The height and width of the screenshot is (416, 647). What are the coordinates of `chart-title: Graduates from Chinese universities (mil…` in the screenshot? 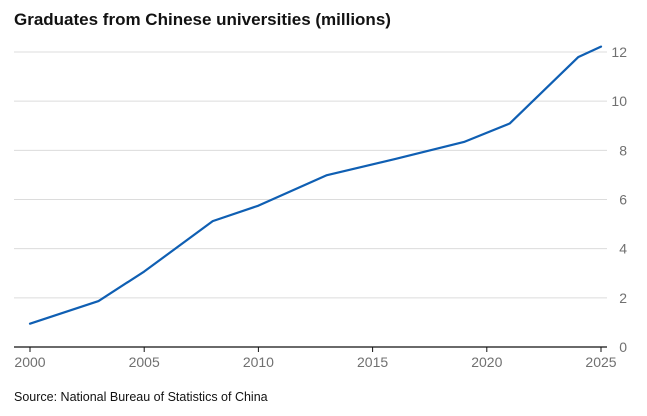 It's located at (202, 19).